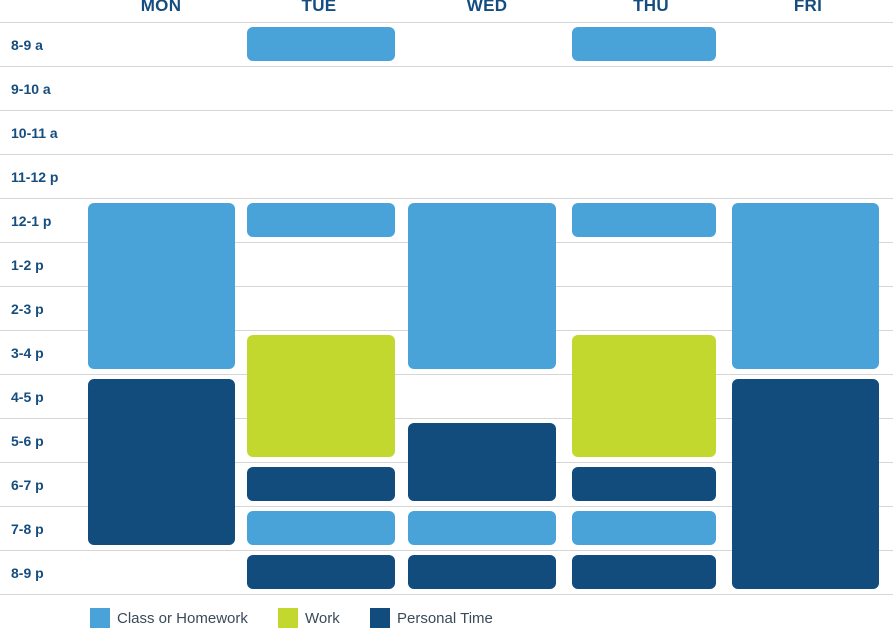 Image resolution: width=893 pixels, height=631 pixels. Describe the element at coordinates (319, 7) in the screenshot. I see `day-header-tue: TUE` at that location.